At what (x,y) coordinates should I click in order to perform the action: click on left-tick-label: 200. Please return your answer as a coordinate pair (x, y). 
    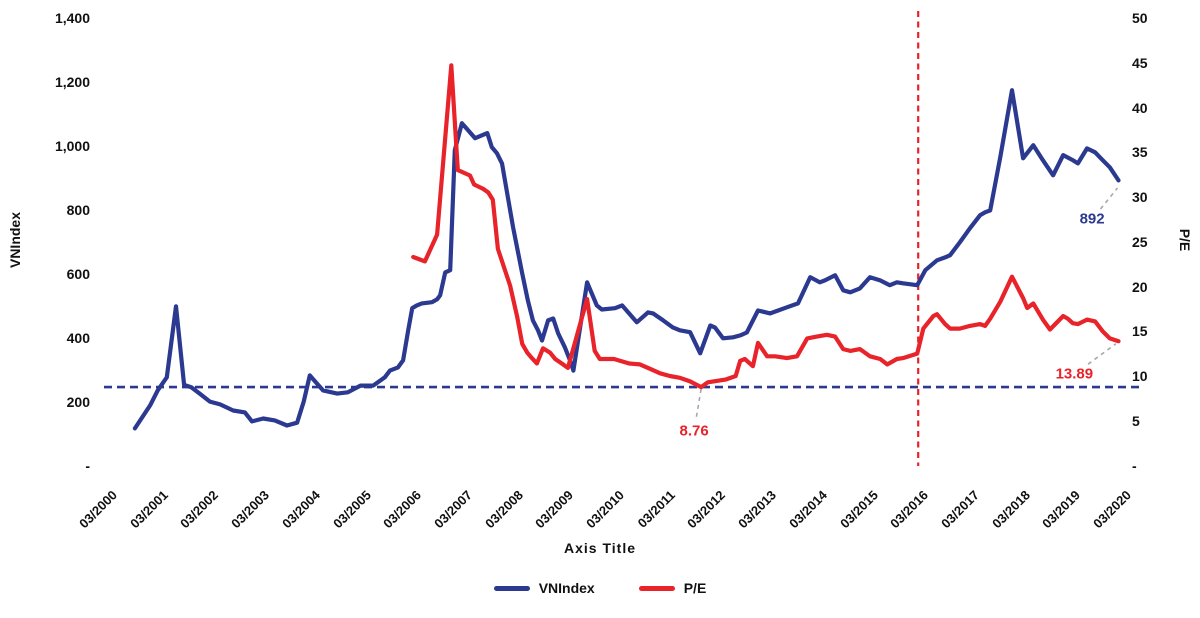
    Looking at the image, I should click on (78, 401).